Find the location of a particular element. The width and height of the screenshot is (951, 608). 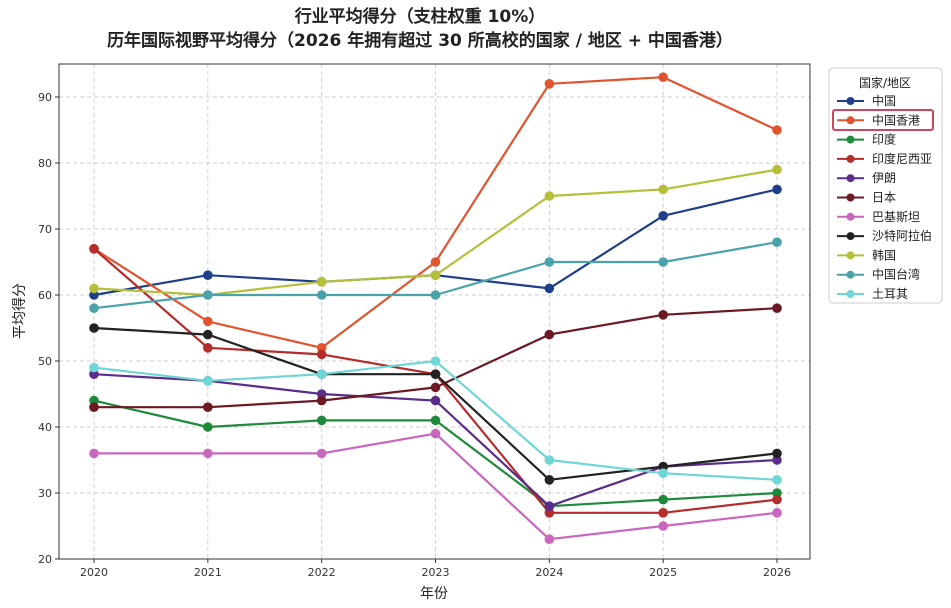

x-tick-label: 2026 is located at coordinates (777, 572).